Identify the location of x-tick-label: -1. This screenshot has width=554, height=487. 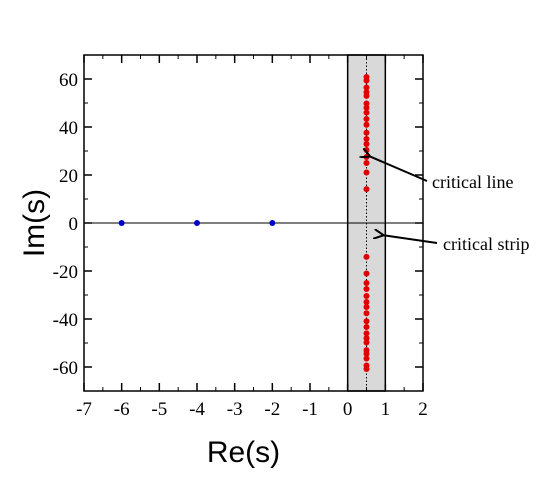
(310, 409).